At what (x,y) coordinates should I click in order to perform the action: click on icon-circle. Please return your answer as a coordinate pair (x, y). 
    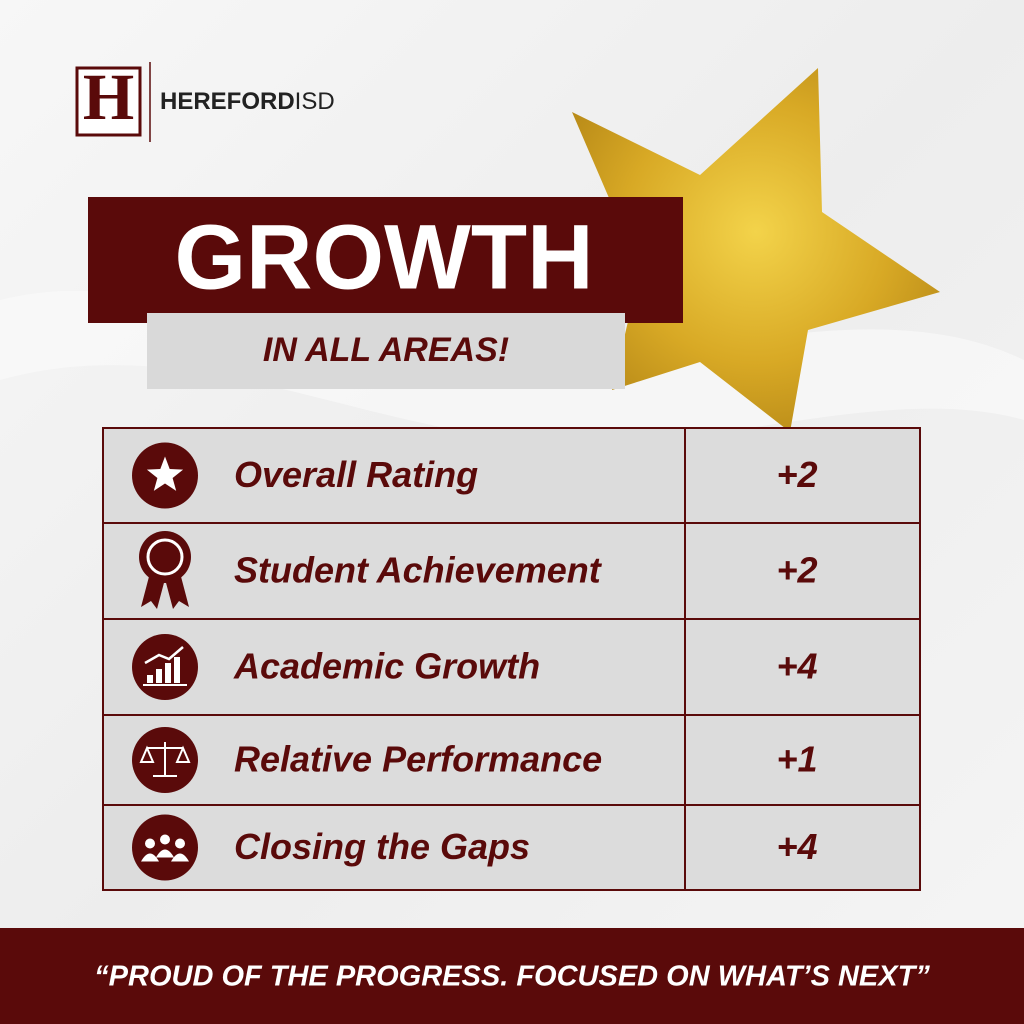
    Looking at the image, I should click on (165, 847).